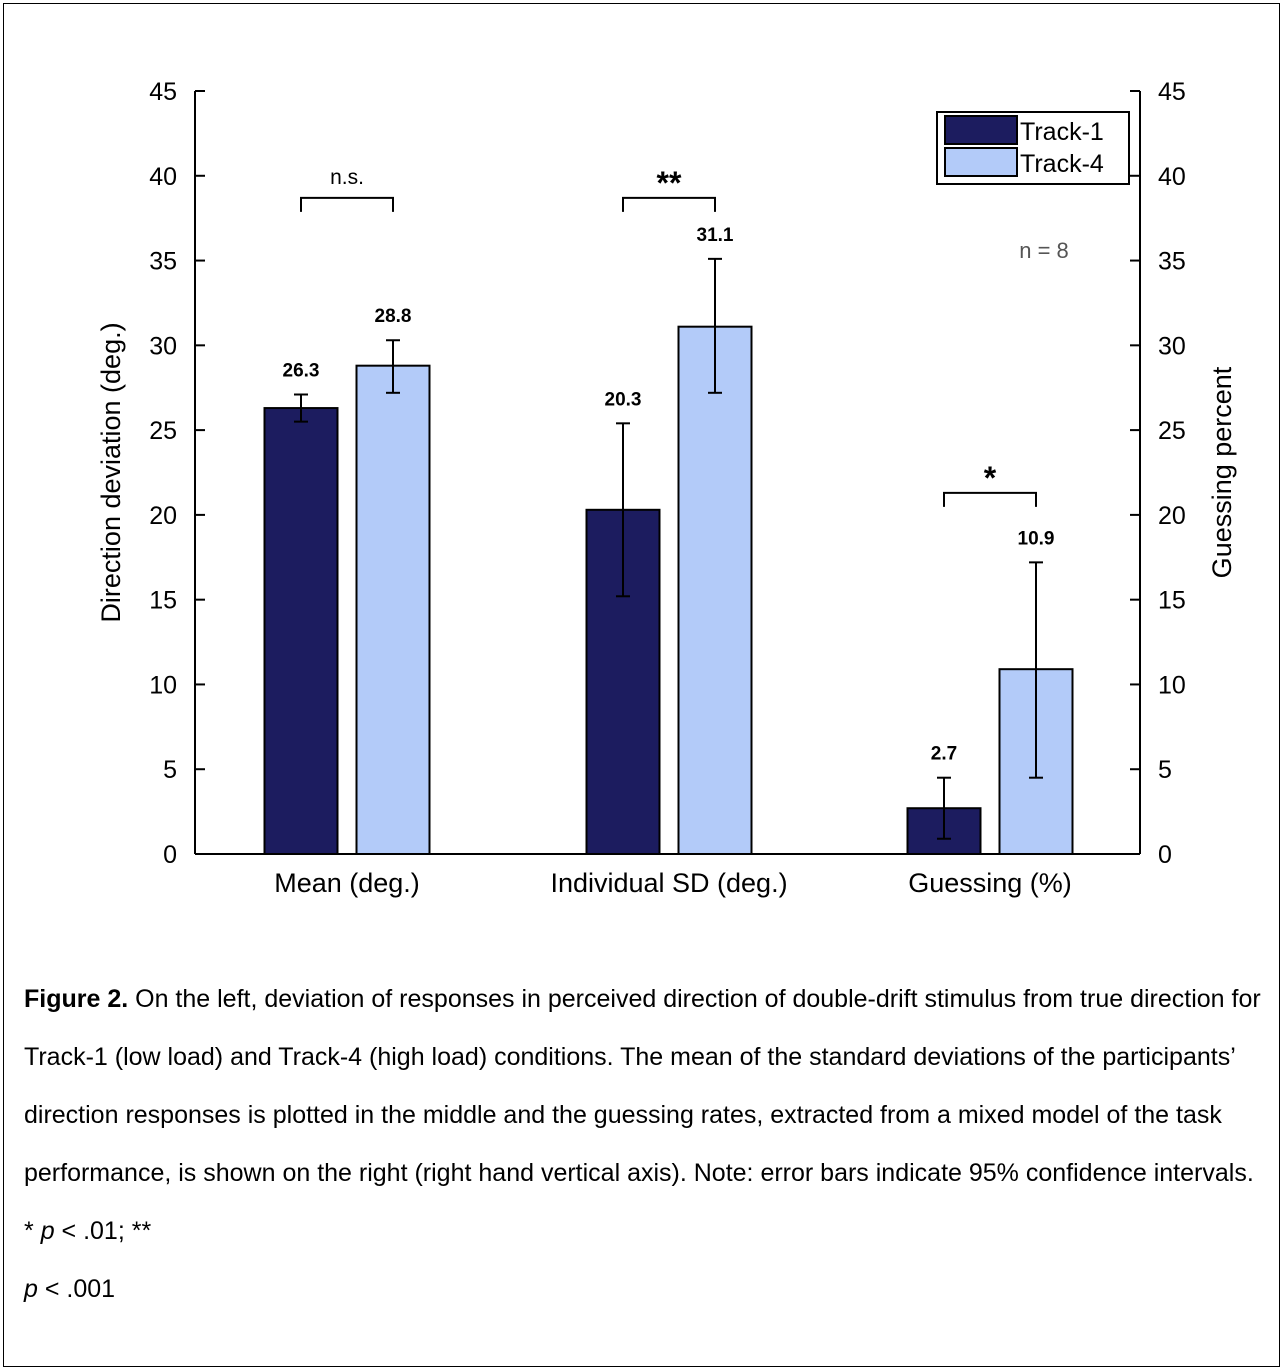 This screenshot has width=1285, height=1371. What do you see at coordinates (1036, 538) in the screenshot?
I see `bar-value-label: 10.9` at bounding box center [1036, 538].